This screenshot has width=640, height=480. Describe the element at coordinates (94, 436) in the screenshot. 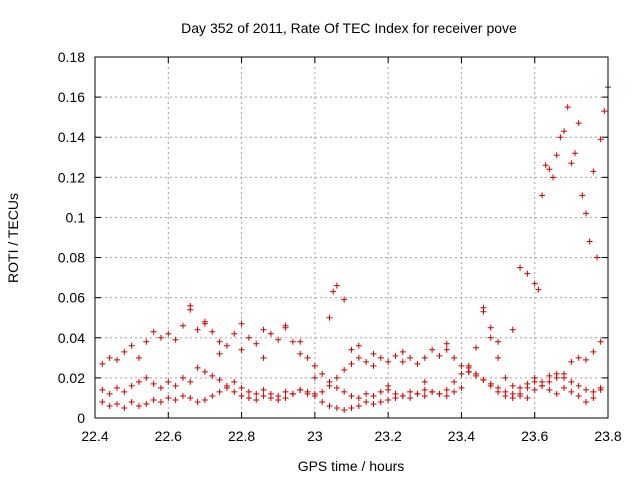

I see `x-tick-label: 22.4` at that location.